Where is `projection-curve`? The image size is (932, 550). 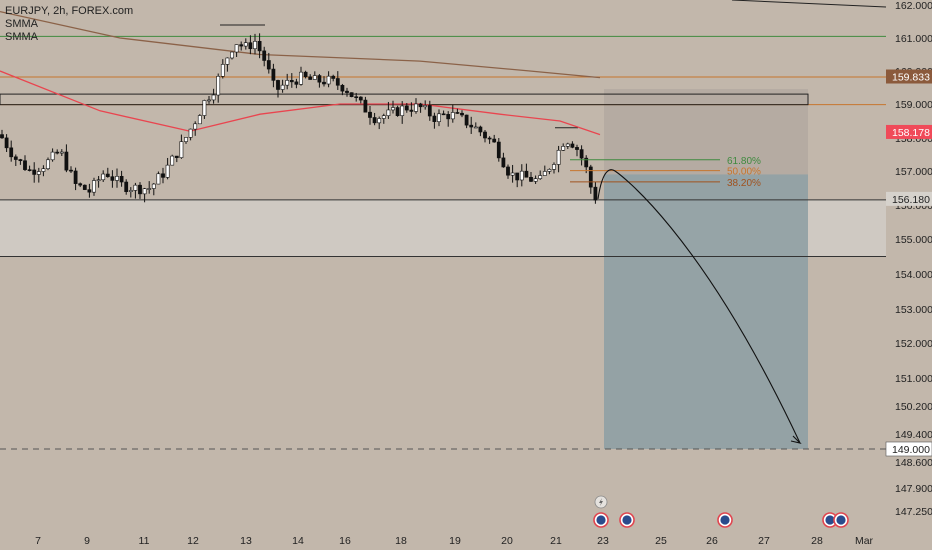
projection-curve is located at coordinates (699, 306).